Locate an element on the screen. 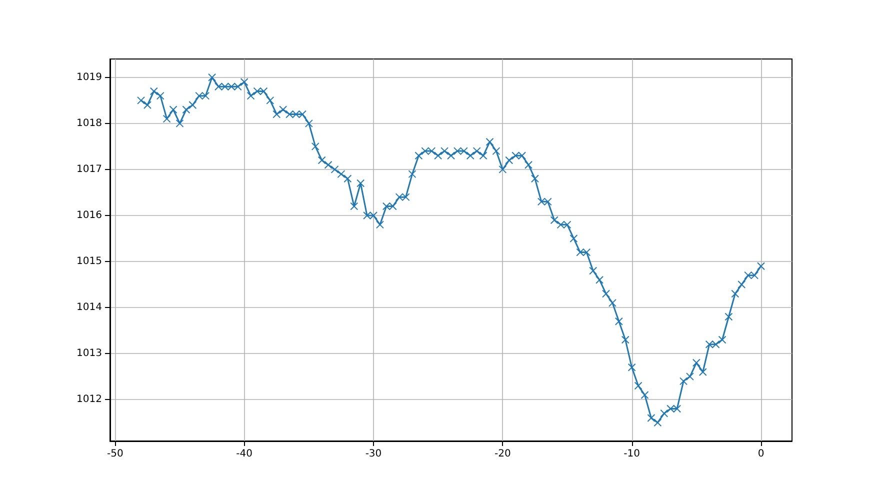  x-tick-label: 0 is located at coordinates (761, 454).